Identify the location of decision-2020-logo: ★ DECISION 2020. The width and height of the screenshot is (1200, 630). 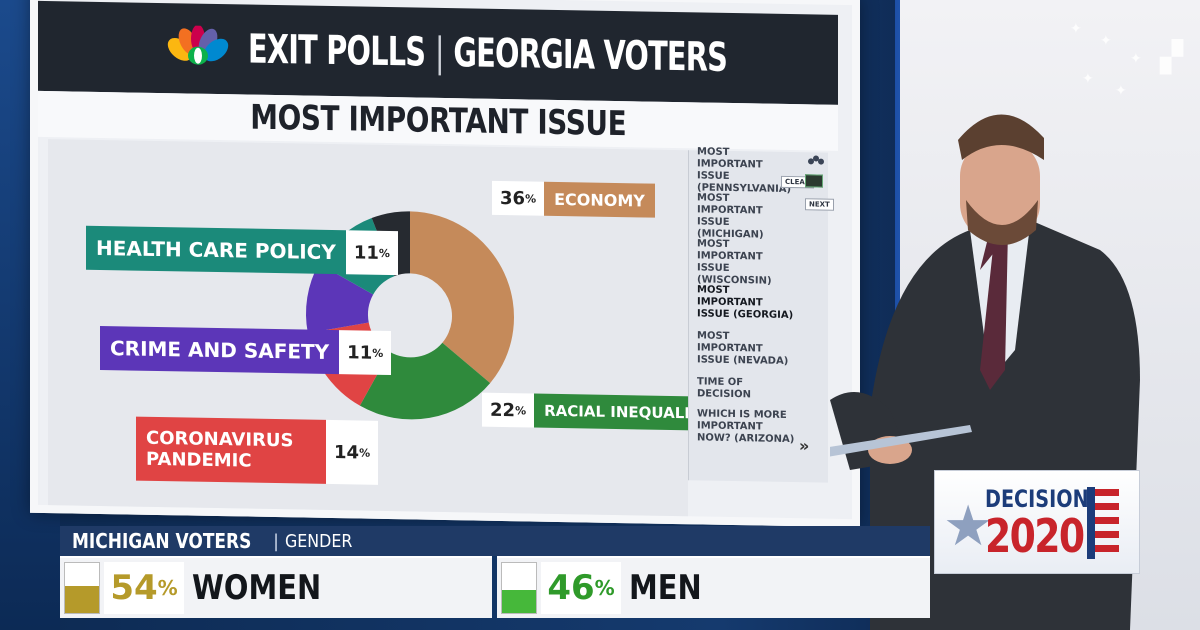
(1037, 522).